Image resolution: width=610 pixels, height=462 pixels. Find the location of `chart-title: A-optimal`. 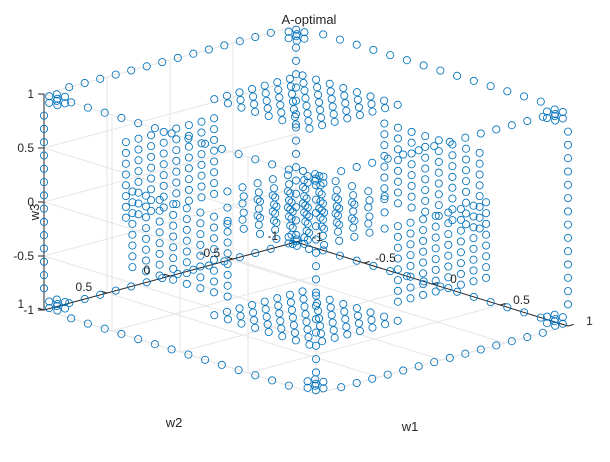

chart-title: A-optimal is located at coordinates (309, 19).